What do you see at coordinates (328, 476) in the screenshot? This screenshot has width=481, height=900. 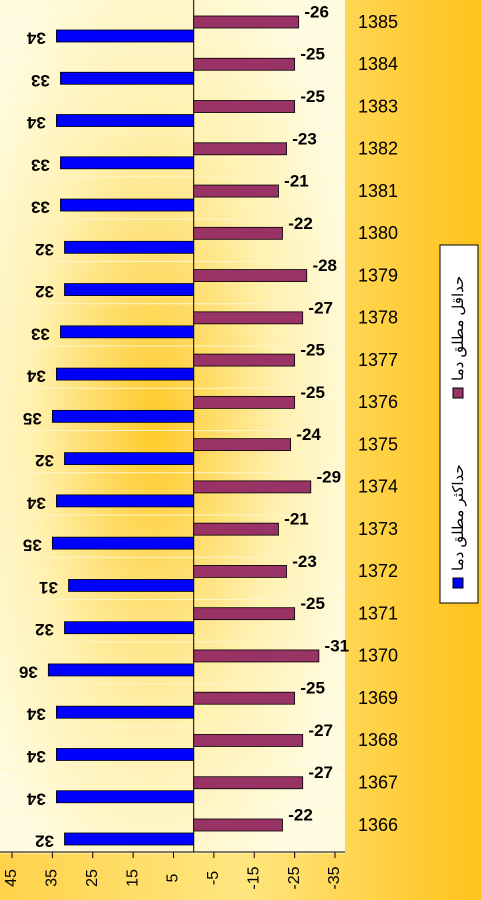 I see `data-label: -29` at bounding box center [328, 476].